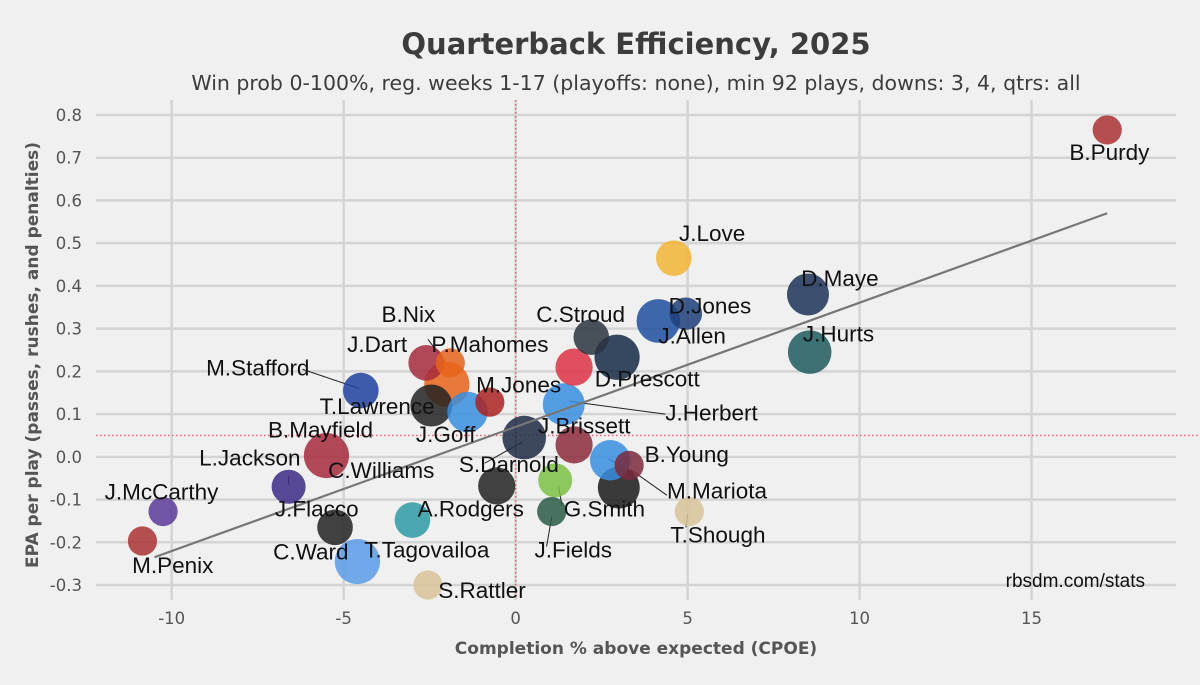  What do you see at coordinates (343, 618) in the screenshot?
I see `x-tick-label: -5` at bounding box center [343, 618].